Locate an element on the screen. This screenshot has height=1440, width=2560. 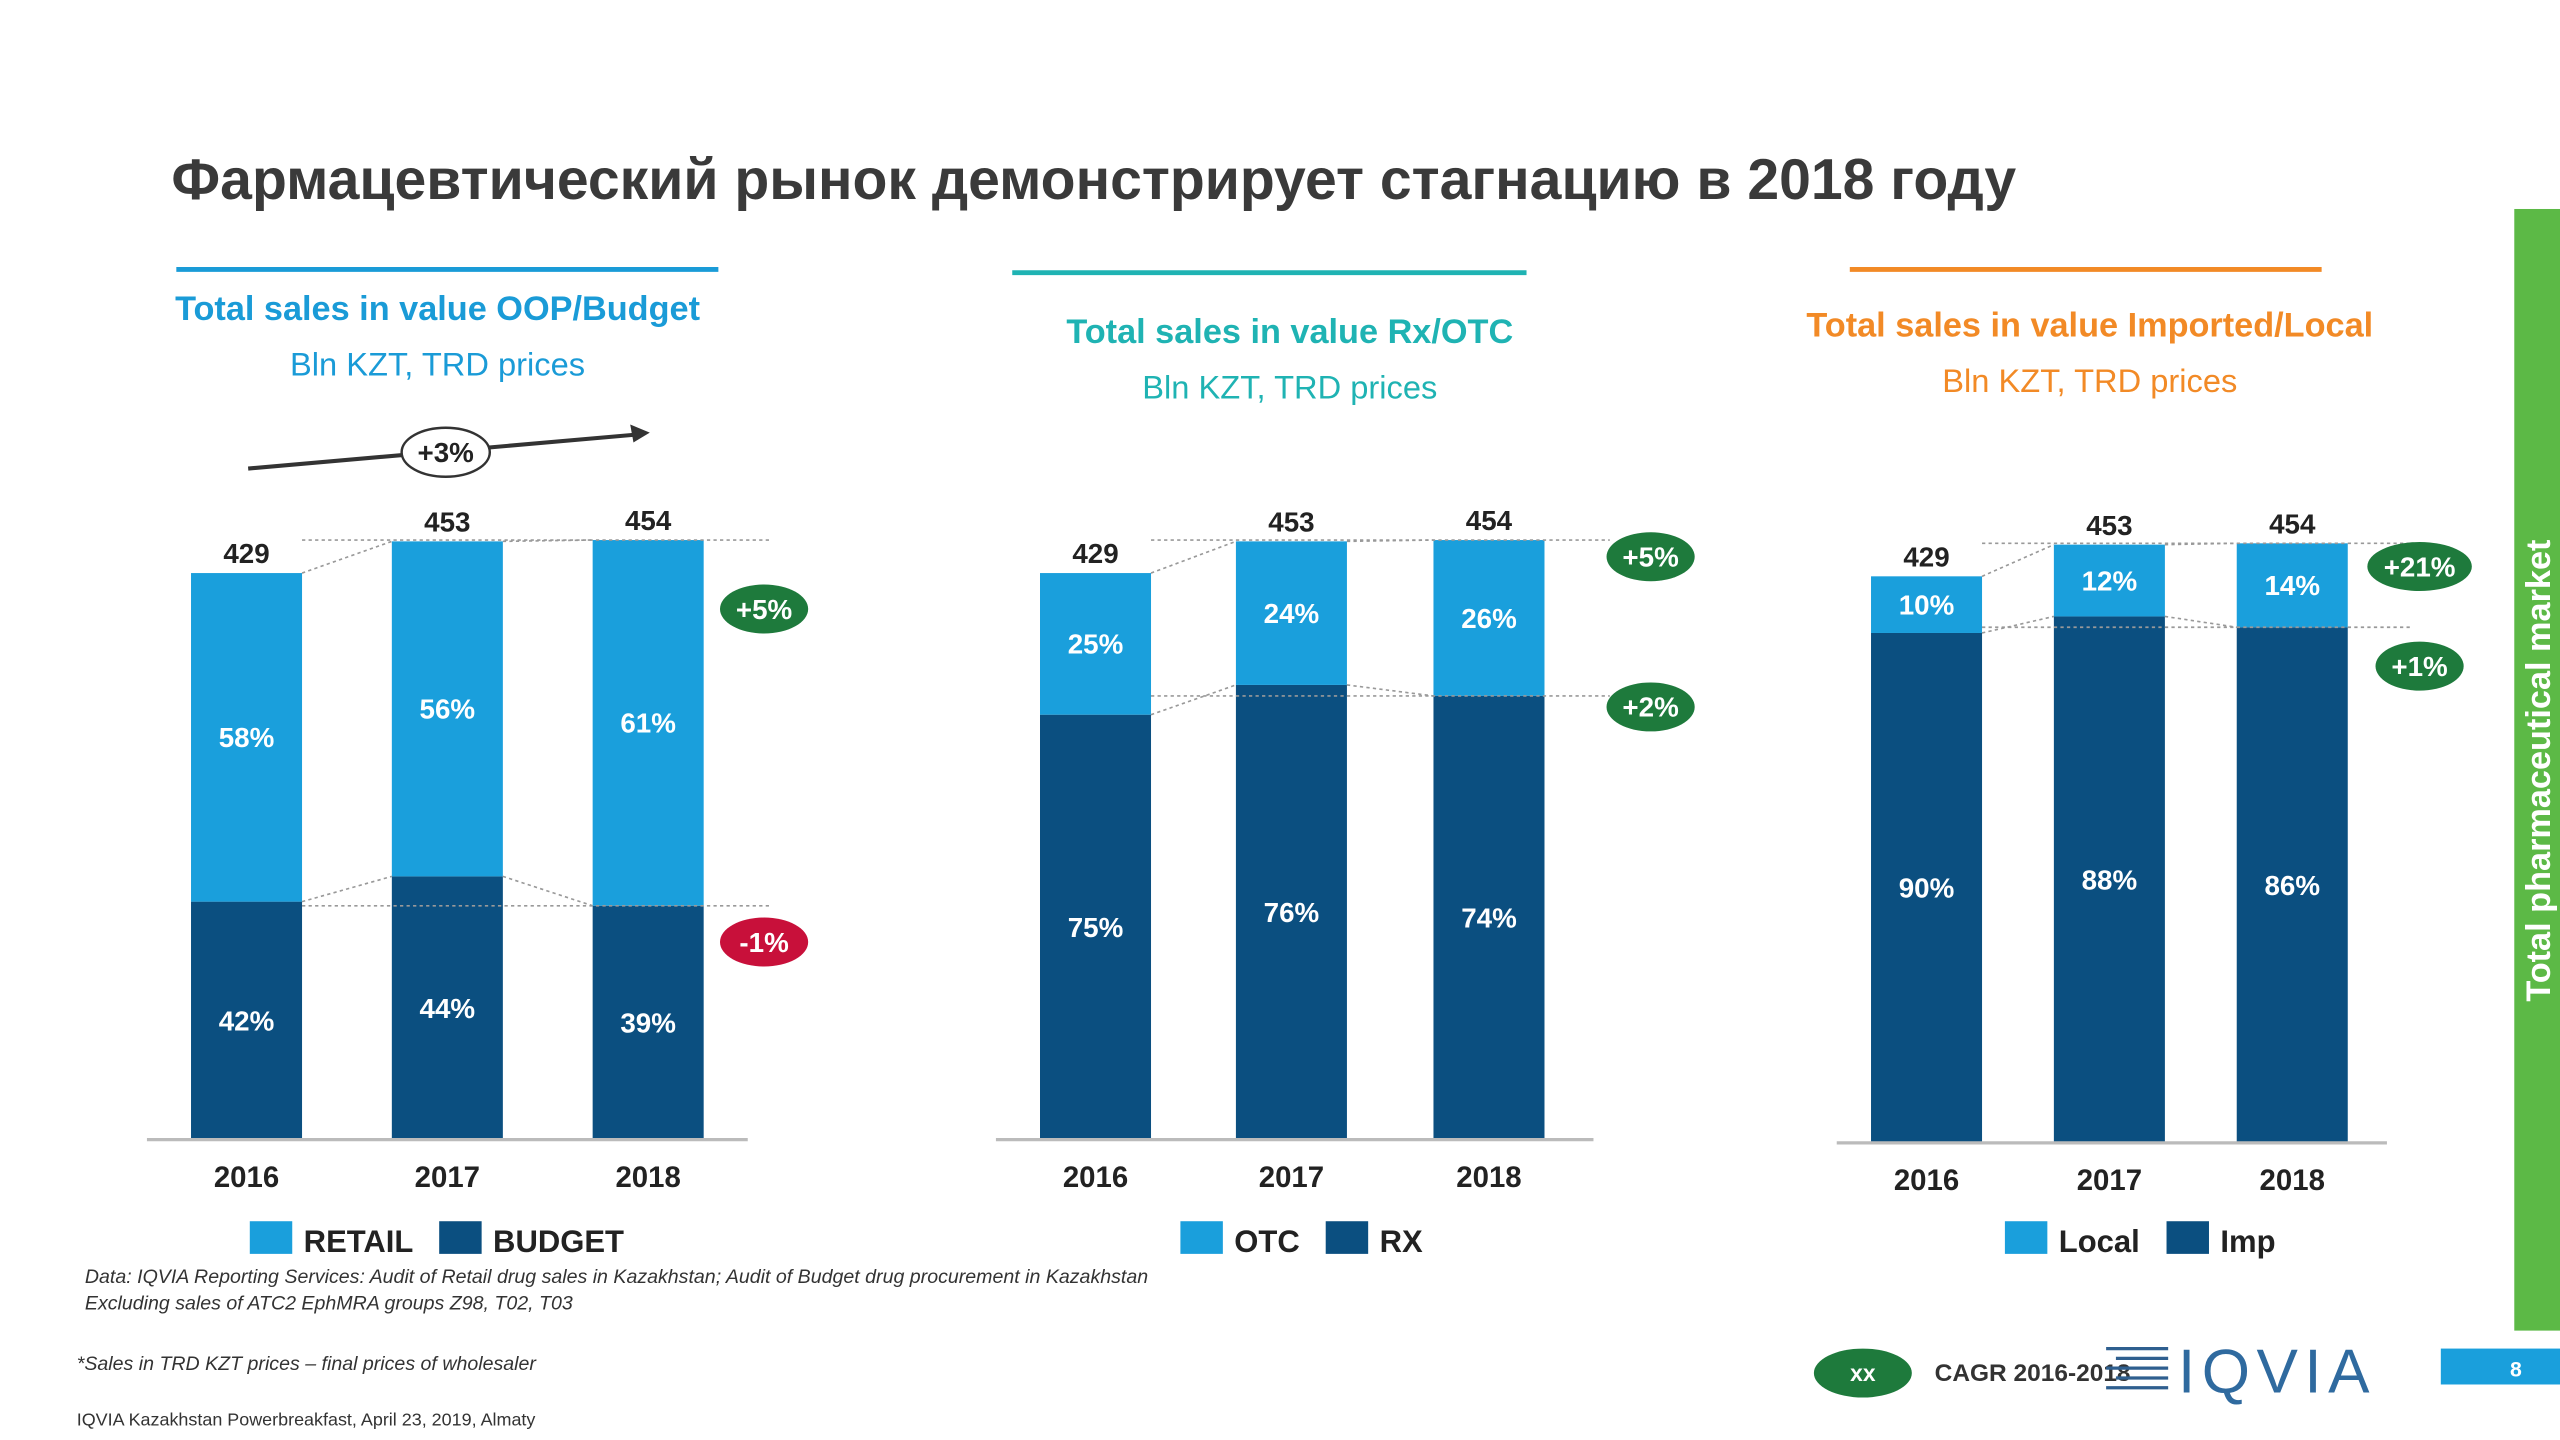
segment-label: 61% is located at coordinates (648, 723).